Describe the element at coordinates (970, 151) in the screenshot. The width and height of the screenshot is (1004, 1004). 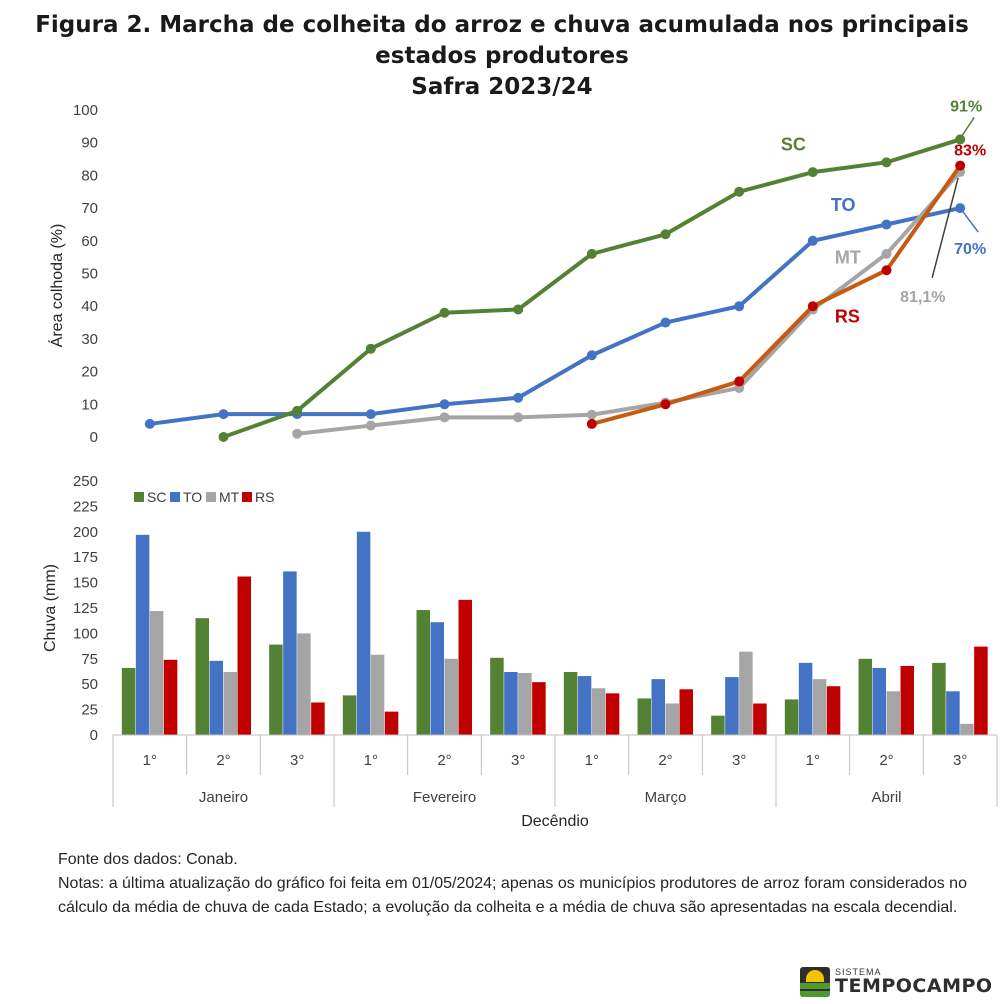
I see `rs-end-label: 83%` at that location.